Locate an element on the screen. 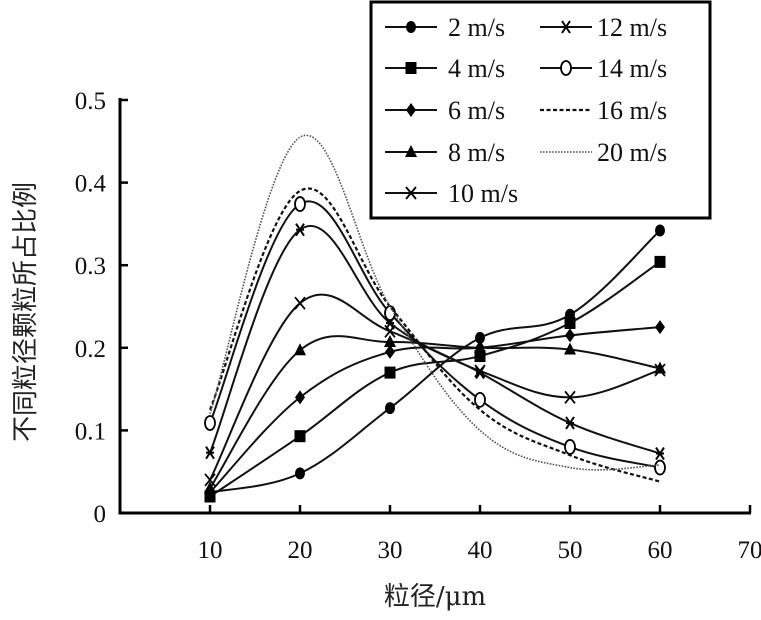  legend-item: 16 m/s is located at coordinates (603, 110).